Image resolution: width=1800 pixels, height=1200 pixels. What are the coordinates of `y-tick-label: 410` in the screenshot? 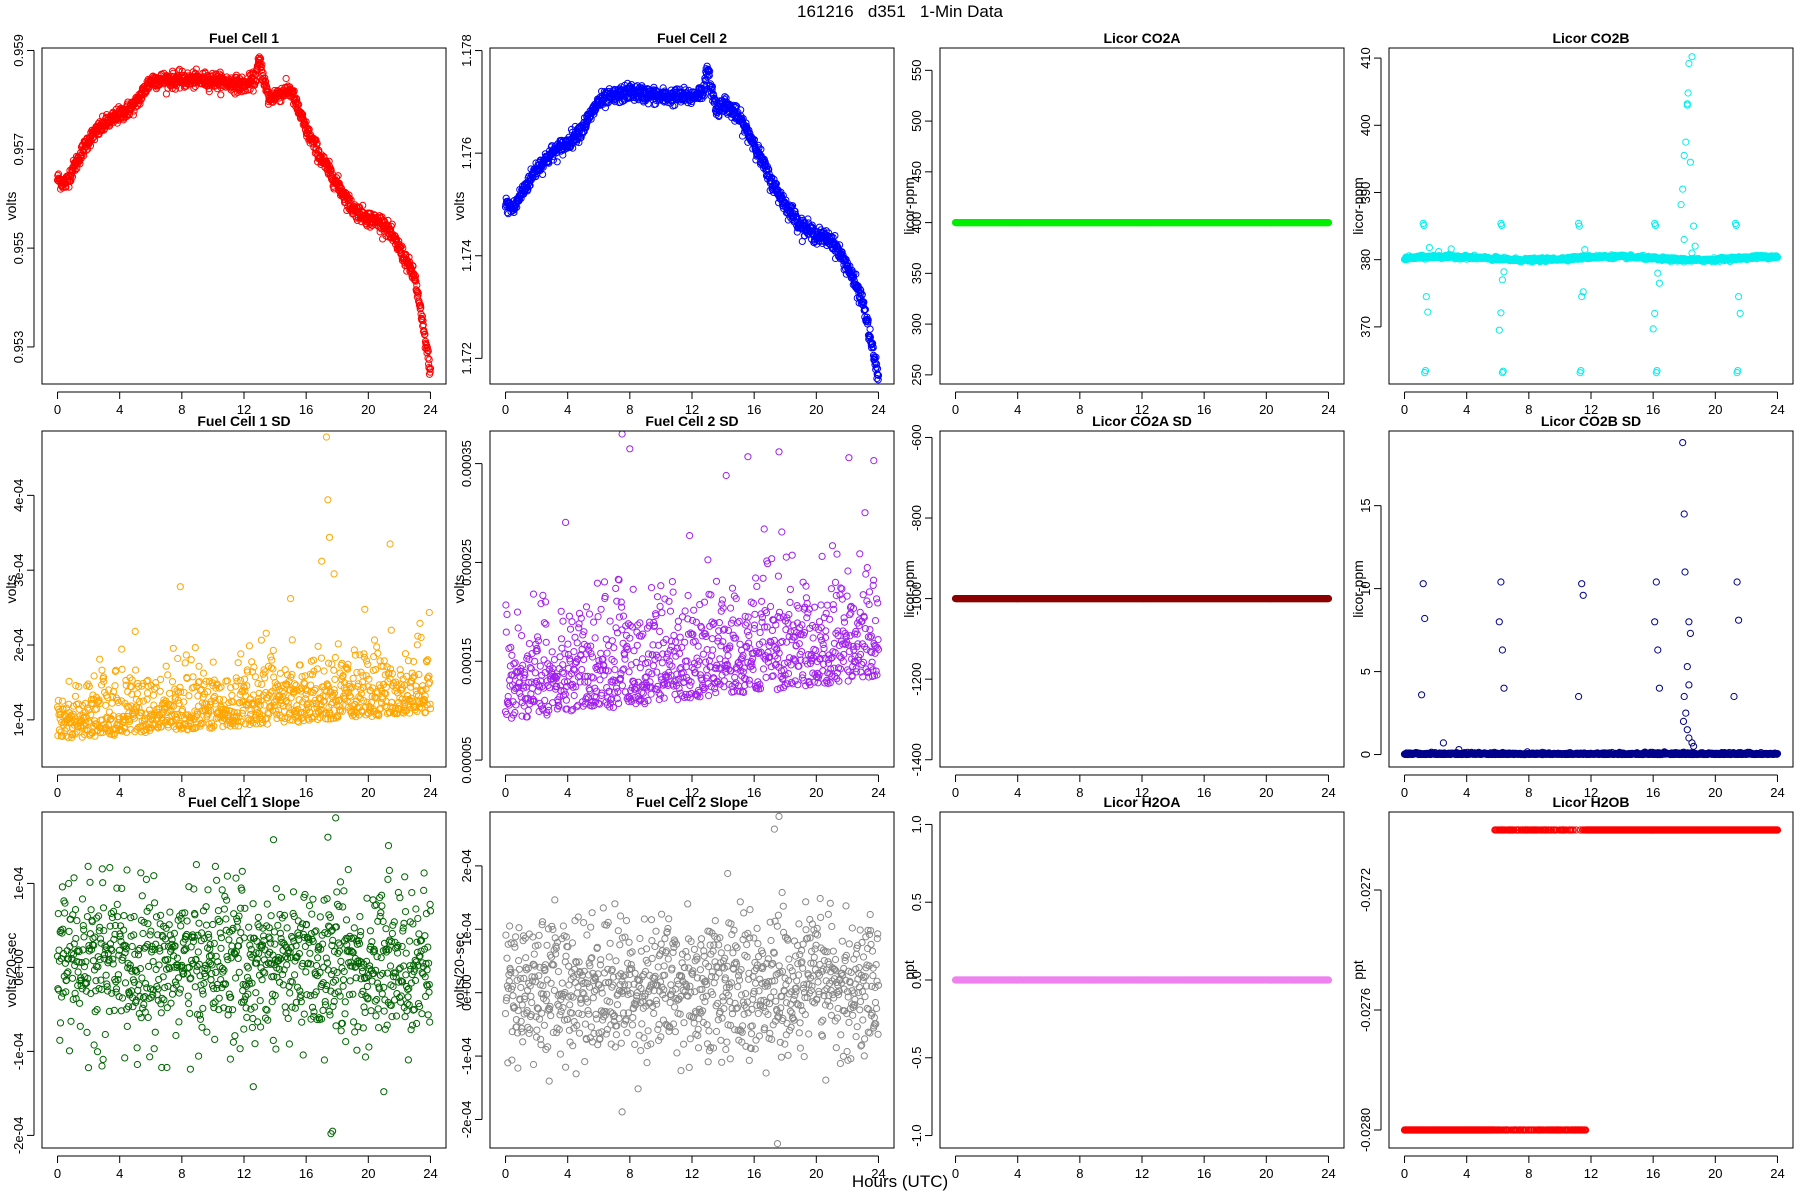 It's located at (1365, 58).